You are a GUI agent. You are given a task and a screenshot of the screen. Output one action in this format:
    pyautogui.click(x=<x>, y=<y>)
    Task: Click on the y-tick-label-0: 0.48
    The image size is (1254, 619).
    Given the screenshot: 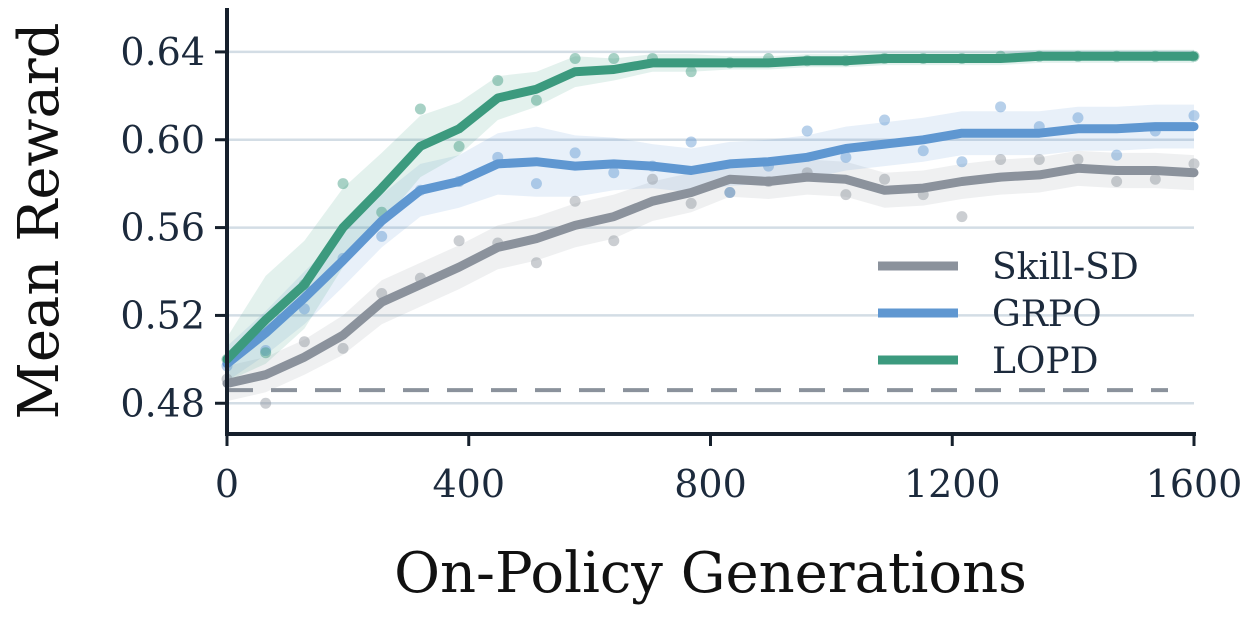 What is the action you would take?
    pyautogui.click(x=162, y=403)
    